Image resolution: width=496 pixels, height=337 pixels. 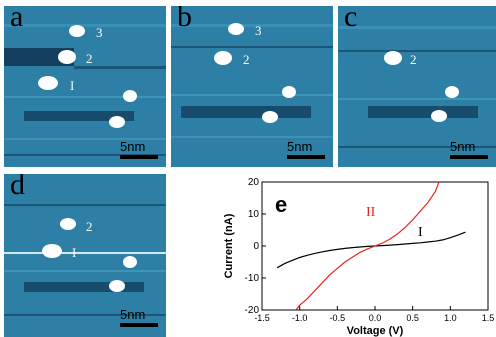 I want to click on scale-label-a: 5nm, so click(x=133, y=146).